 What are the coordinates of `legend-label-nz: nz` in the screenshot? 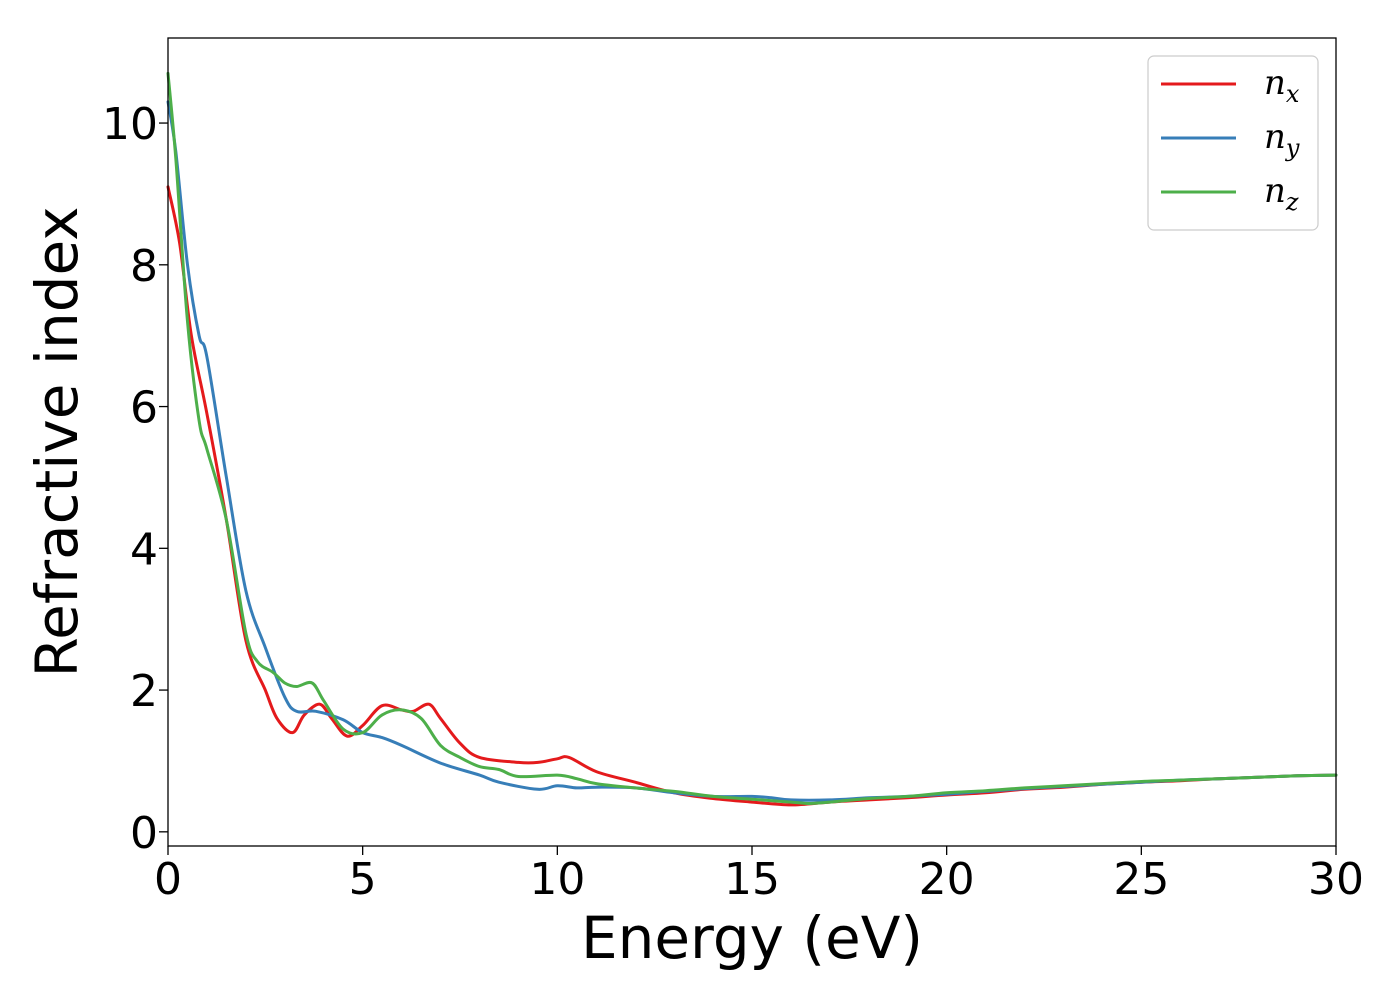 It's located at (1281, 193).